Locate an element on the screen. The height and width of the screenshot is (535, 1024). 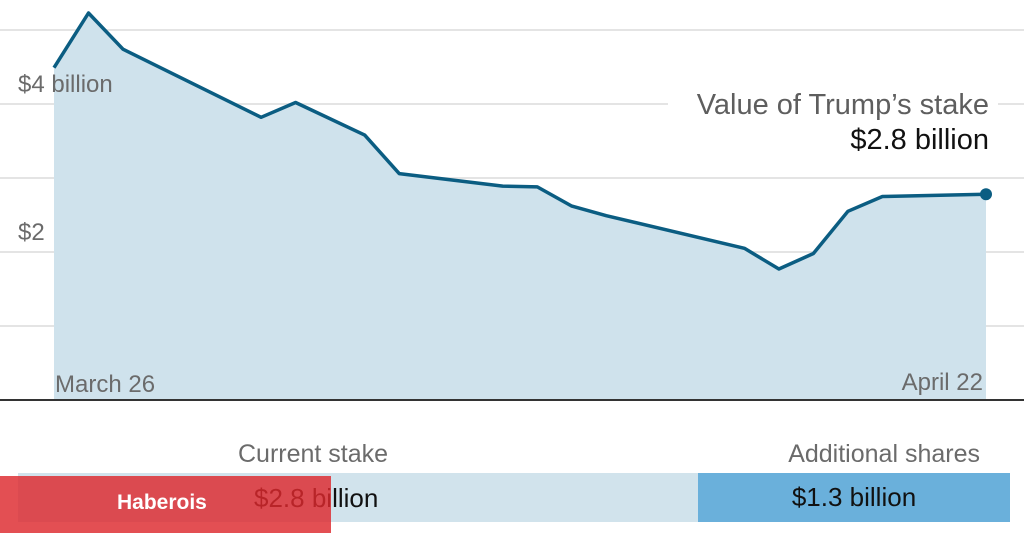
x-start-label: March 26 is located at coordinates (105, 384).